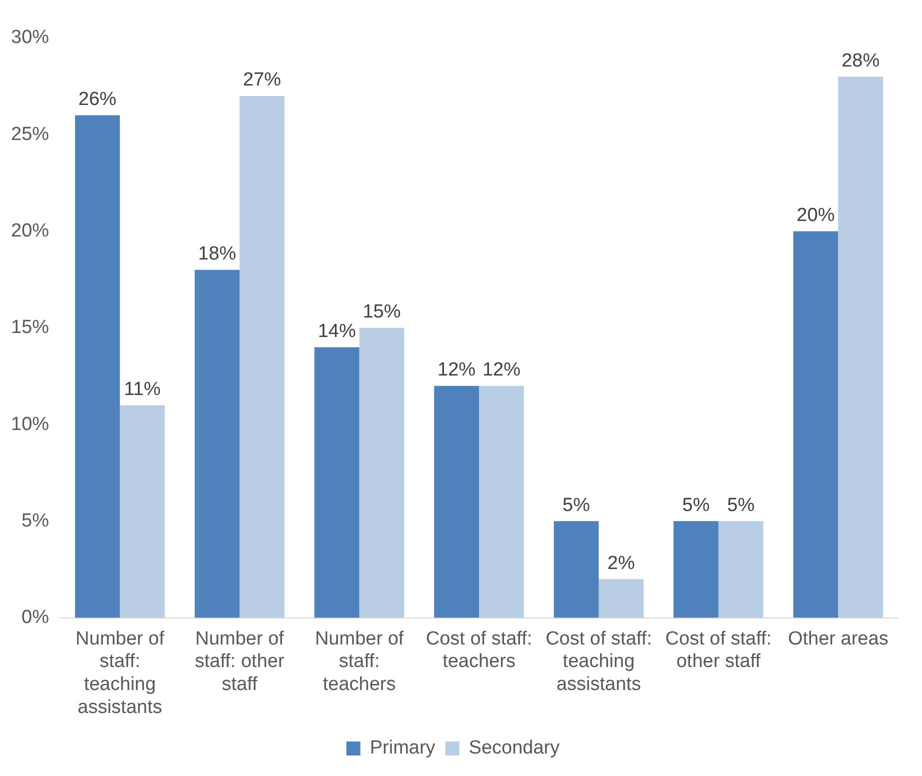  Describe the element at coordinates (403, 748) in the screenshot. I see `legend-label: Primary` at that location.